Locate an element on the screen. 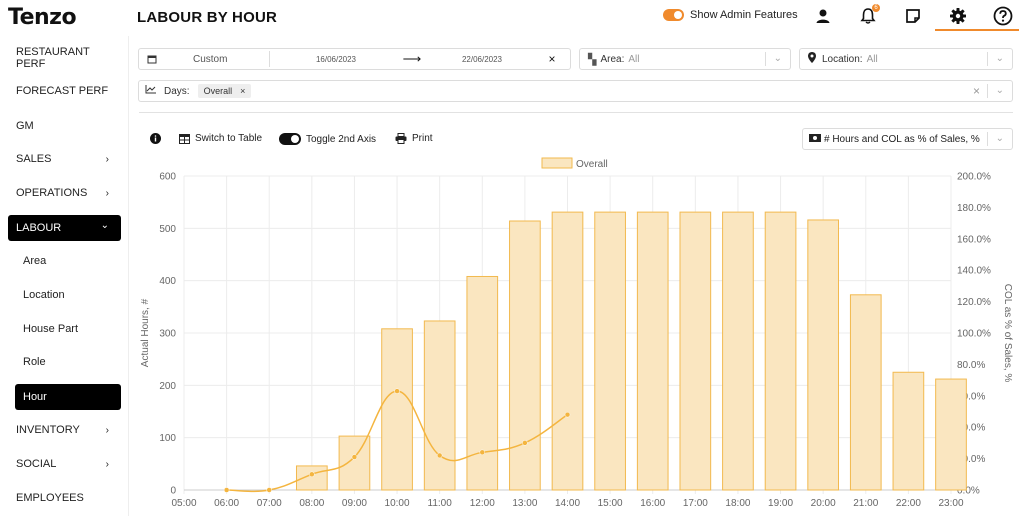 The height and width of the screenshot is (521, 1024). y2-tick-label: 80.0% is located at coordinates (971, 365).